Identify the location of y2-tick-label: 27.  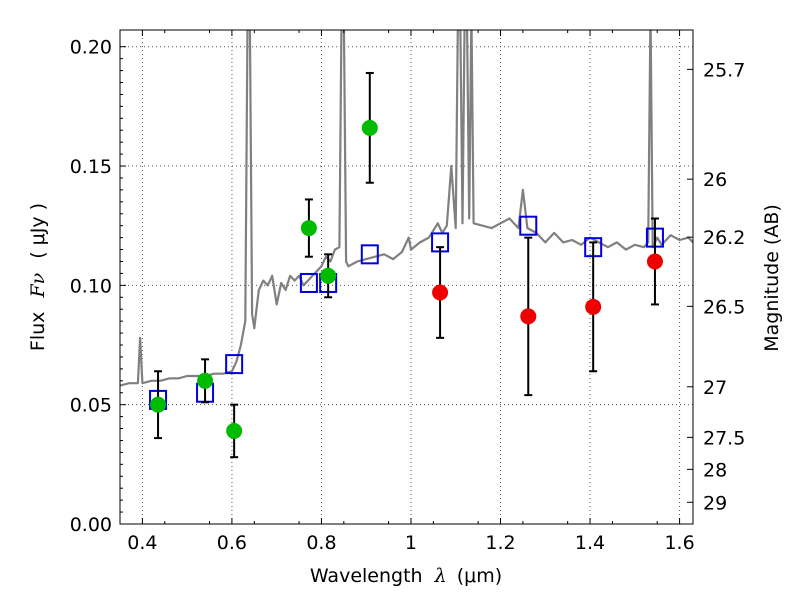
(715, 388).